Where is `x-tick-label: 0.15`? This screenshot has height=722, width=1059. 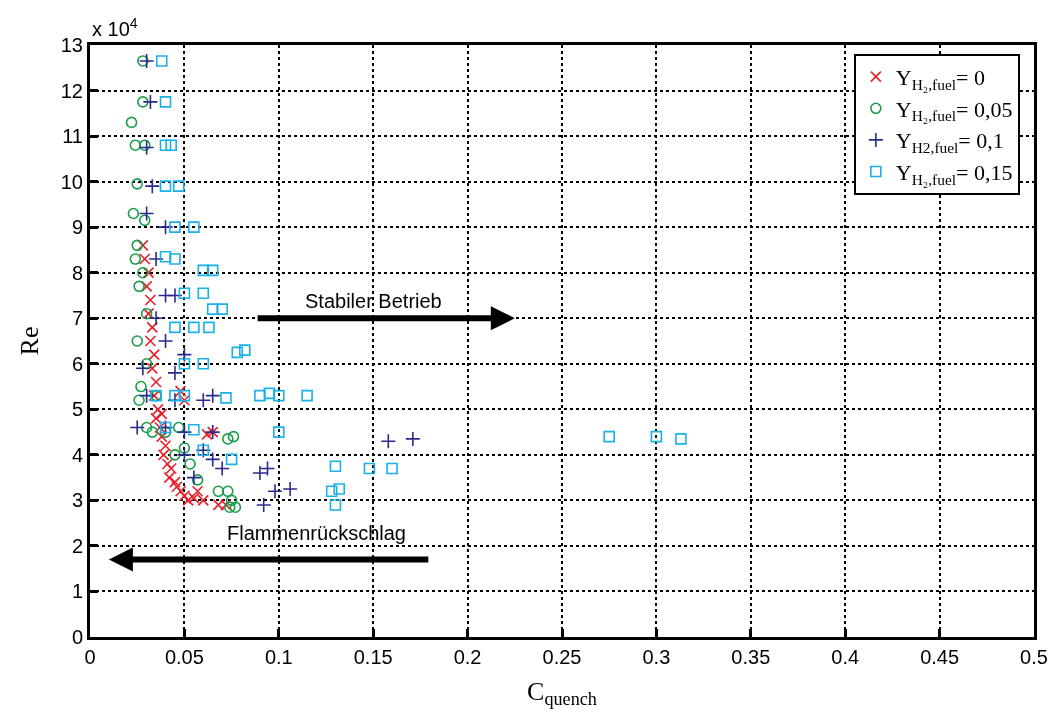 x-tick-label: 0.15 is located at coordinates (373, 657).